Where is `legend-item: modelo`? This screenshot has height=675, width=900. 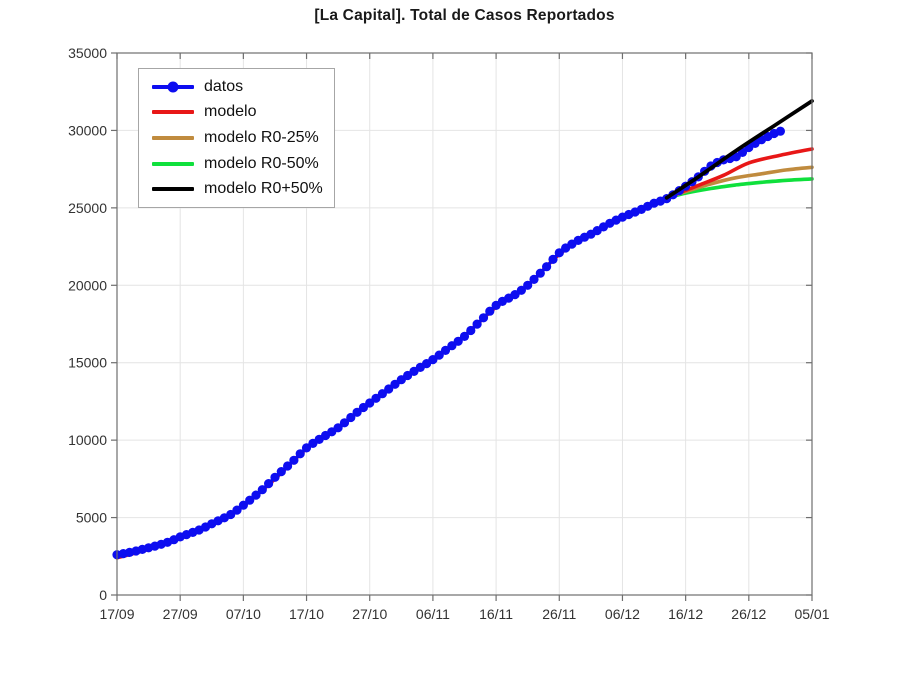
legend-item: modelo is located at coordinates (240, 112).